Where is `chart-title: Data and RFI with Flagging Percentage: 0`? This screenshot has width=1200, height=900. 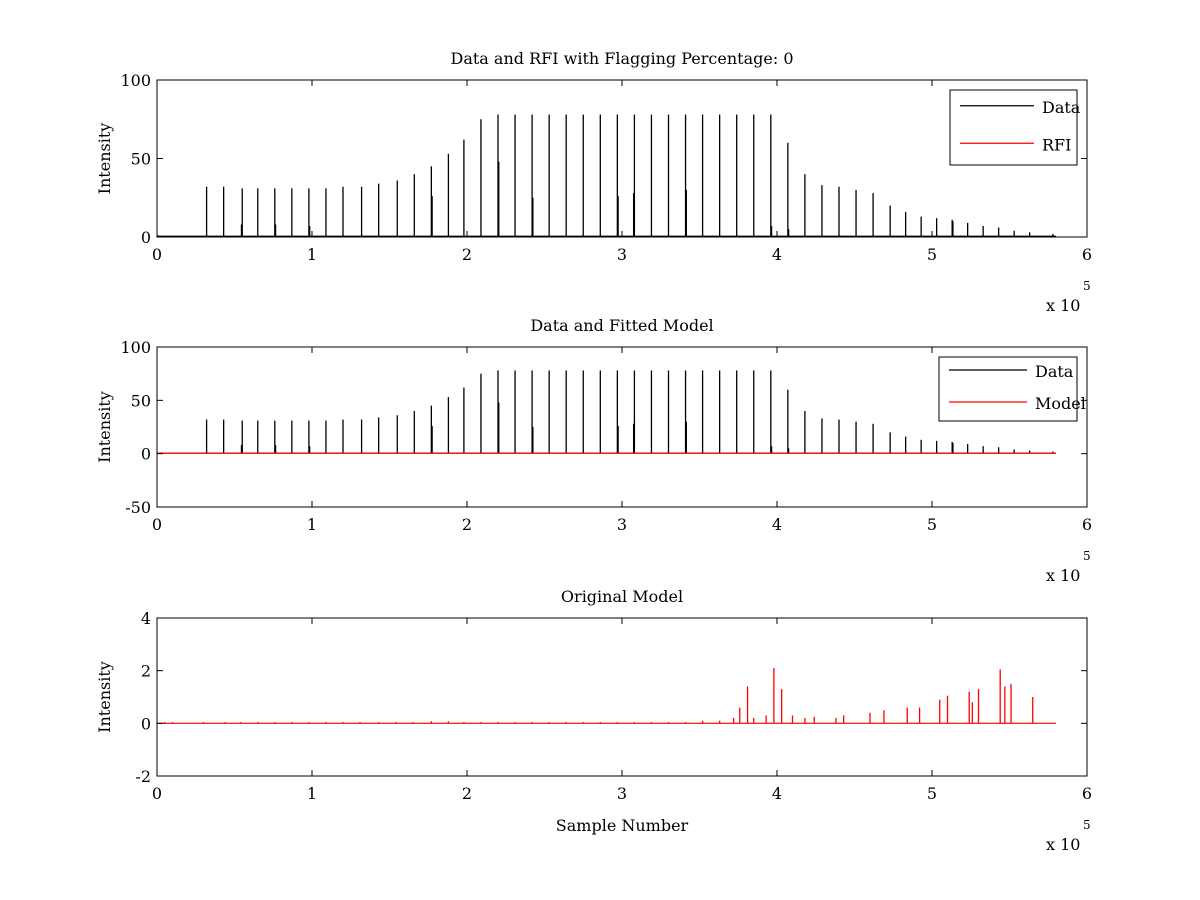 chart-title: Data and RFI with Flagging Percentage: 0 is located at coordinates (621, 58).